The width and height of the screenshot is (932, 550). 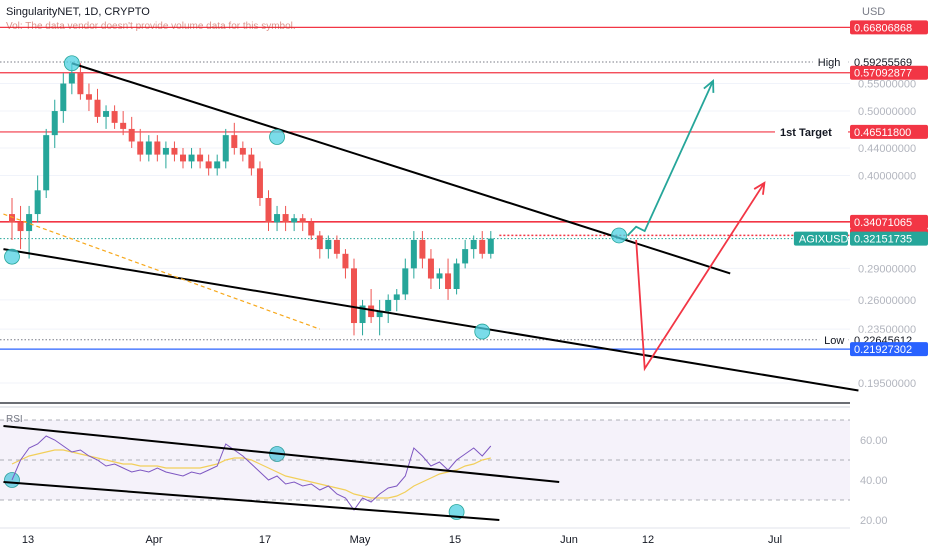 What do you see at coordinates (887, 85) in the screenshot?
I see `price-tick-label: 0.55000000` at bounding box center [887, 85].